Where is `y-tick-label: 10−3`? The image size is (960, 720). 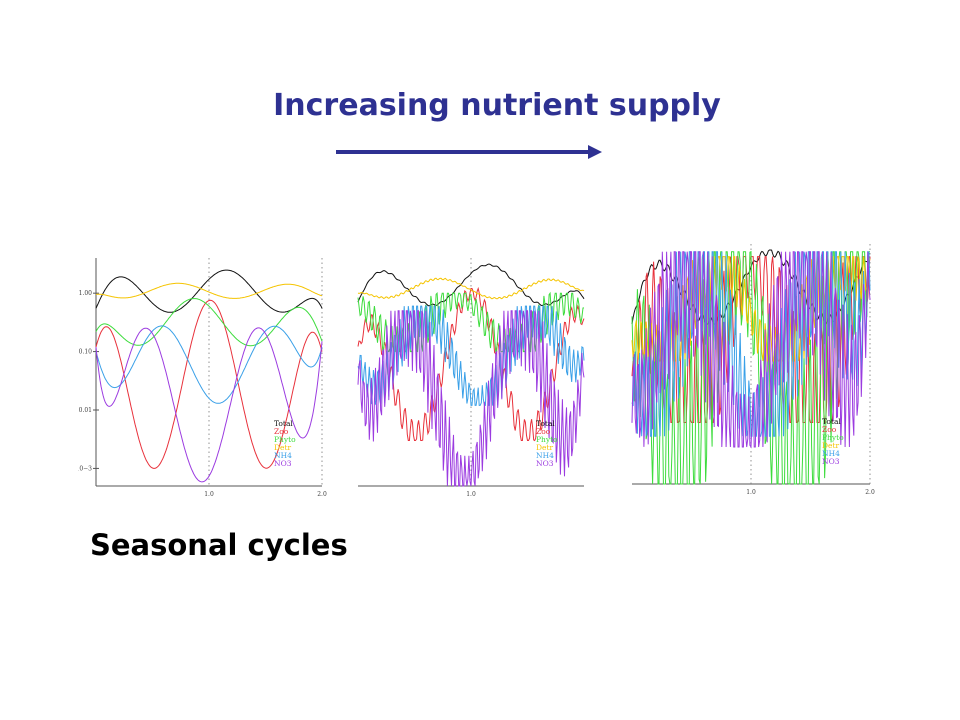
y-tick-label: 10−3 is located at coordinates (85, 468).